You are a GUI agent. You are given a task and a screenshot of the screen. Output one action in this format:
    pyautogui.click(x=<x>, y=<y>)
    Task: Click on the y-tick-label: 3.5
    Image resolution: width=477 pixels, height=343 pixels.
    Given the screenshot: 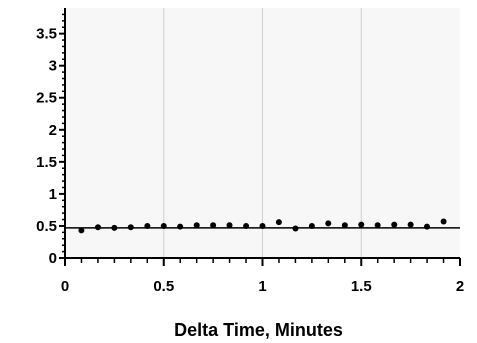 What is the action you would take?
    pyautogui.click(x=46, y=34)
    